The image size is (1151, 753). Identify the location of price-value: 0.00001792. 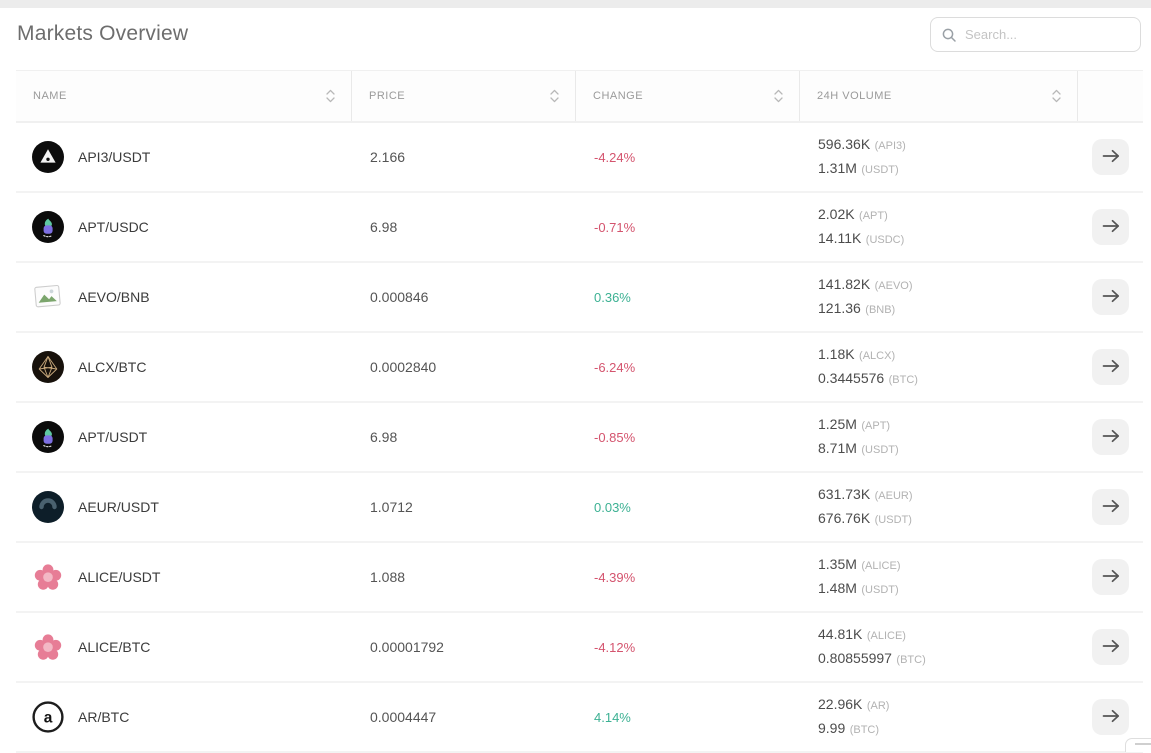
(407, 647).